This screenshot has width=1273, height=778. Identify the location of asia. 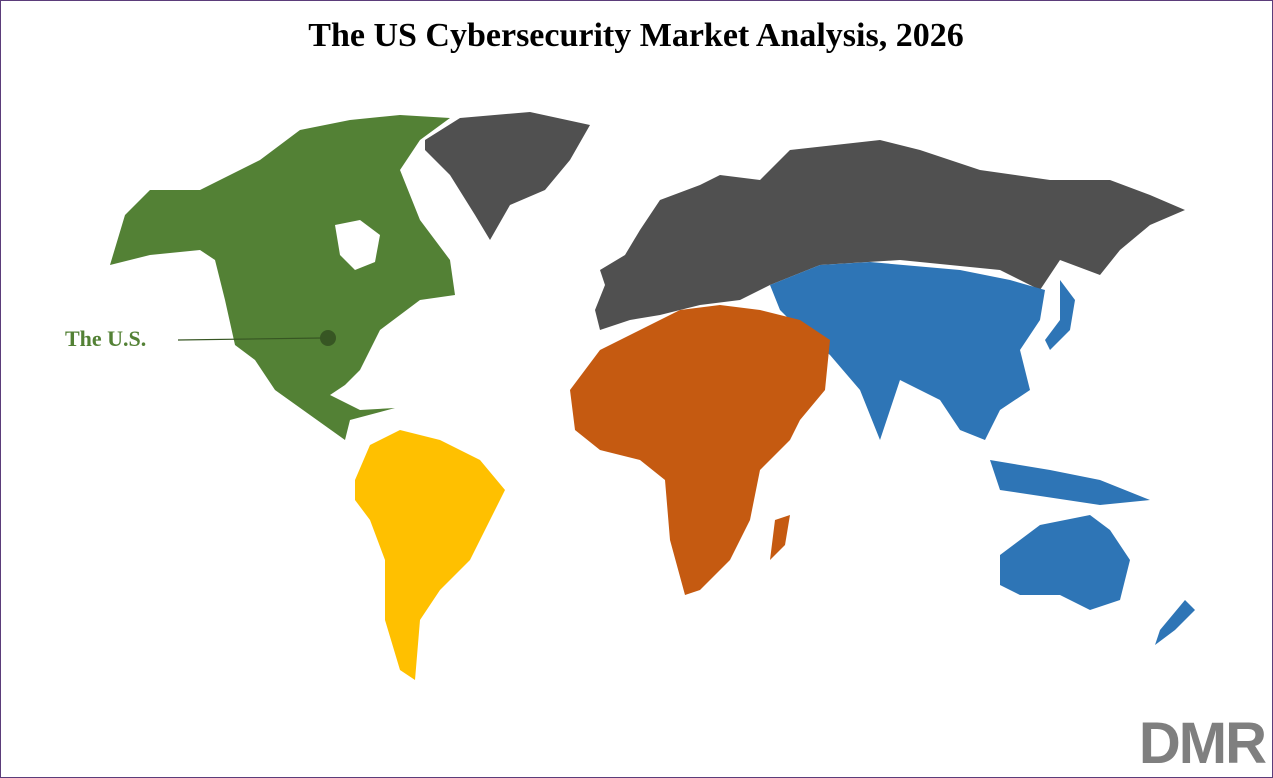
(907, 351).